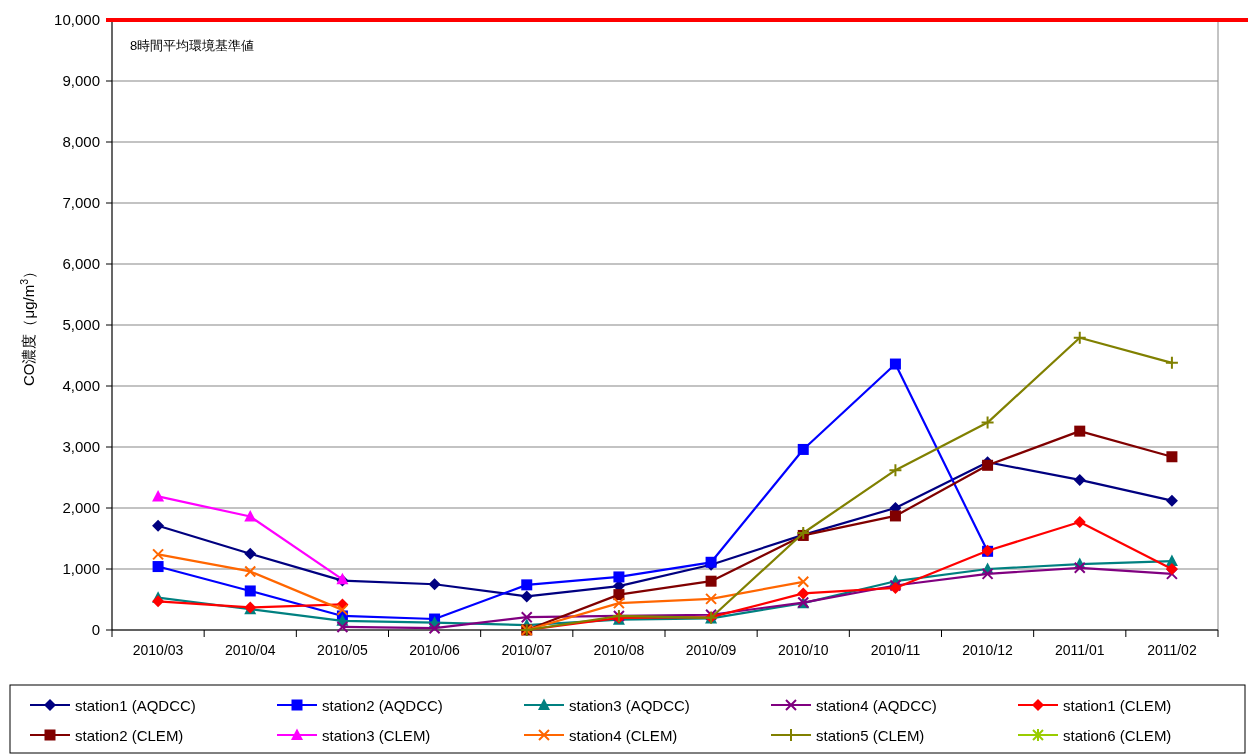 This screenshot has width=1248, height=755. Describe the element at coordinates (192, 45) in the screenshot. I see `ref-line-label: 8時間平均環境基準値` at that location.